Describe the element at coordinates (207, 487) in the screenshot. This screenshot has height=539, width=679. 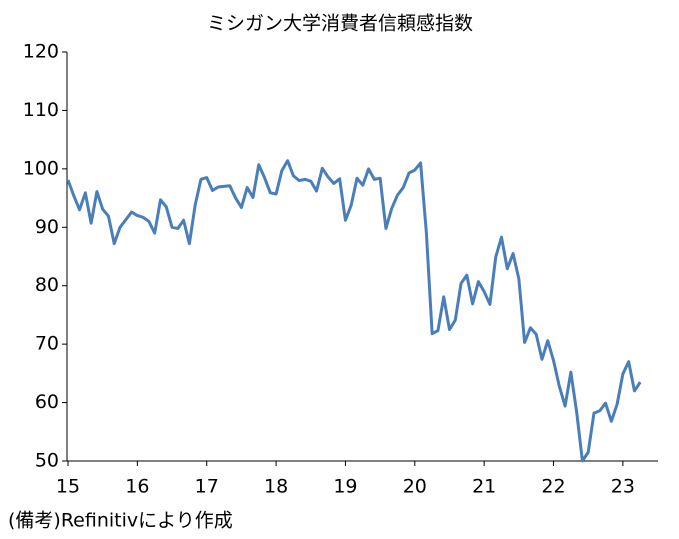
I see `x-tick-label: 17` at that location.